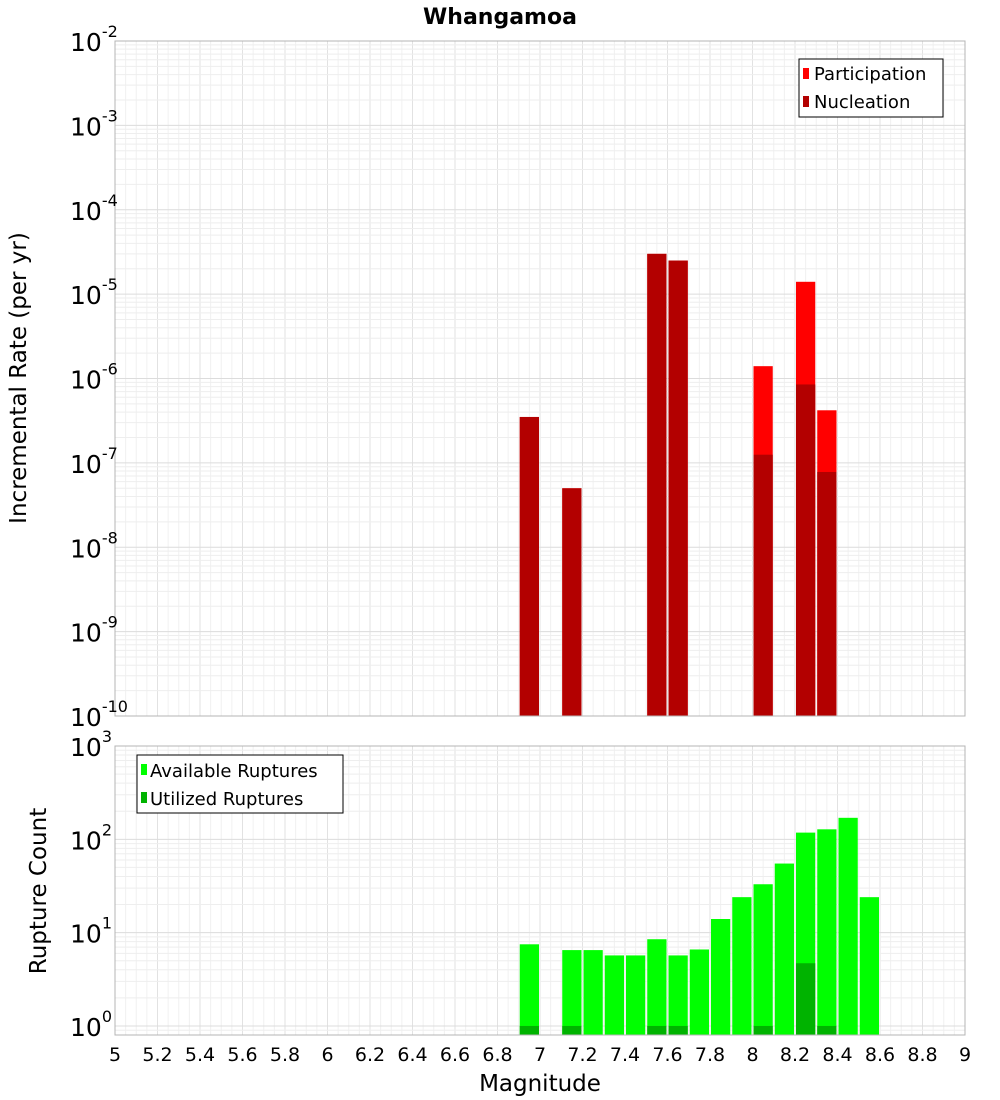 The height and width of the screenshot is (1100, 1000). I want to click on y-tick-exponent: -5, so click(110, 284).